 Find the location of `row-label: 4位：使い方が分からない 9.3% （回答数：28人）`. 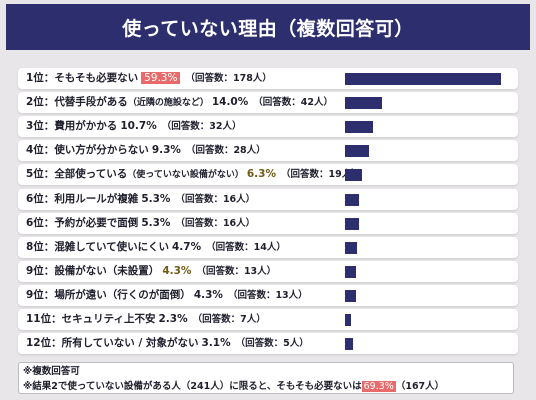

row-label: 4位：使い方が分からない 9.3% （回答数：28人） is located at coordinates (146, 150).